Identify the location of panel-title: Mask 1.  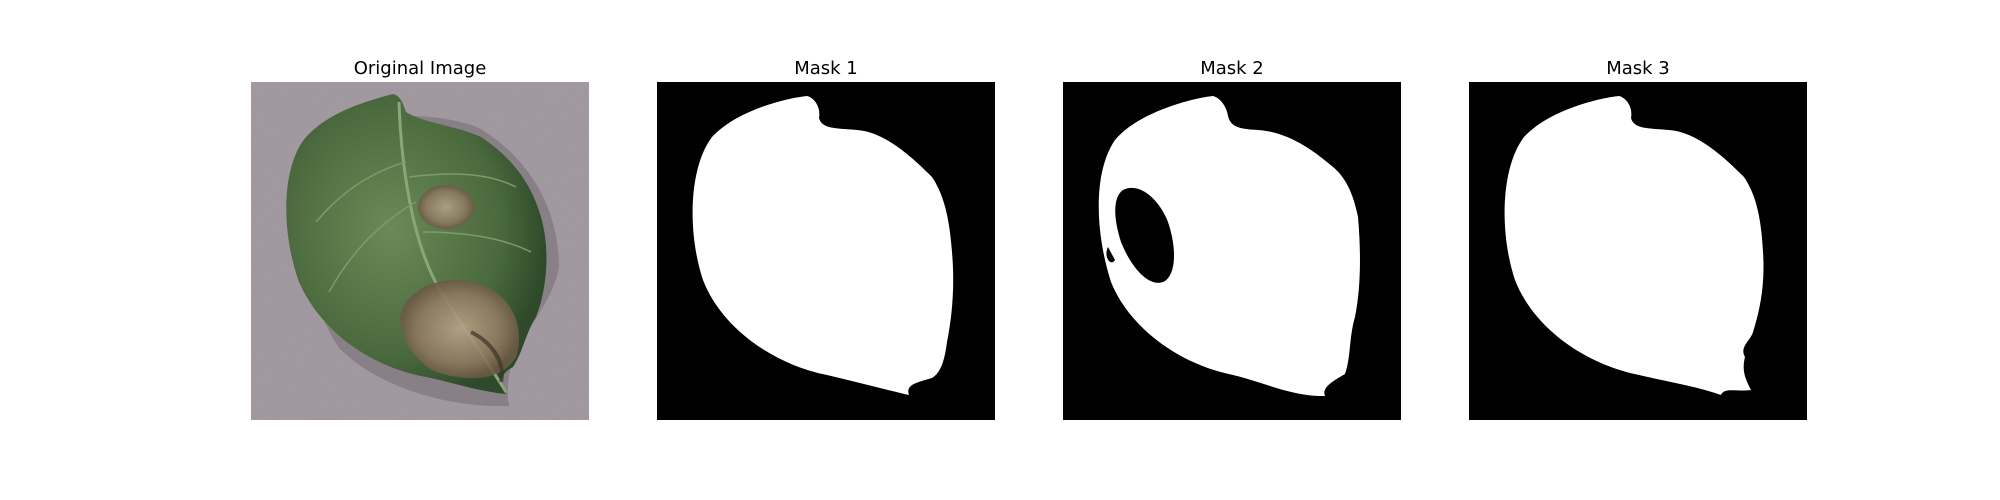
(826, 68).